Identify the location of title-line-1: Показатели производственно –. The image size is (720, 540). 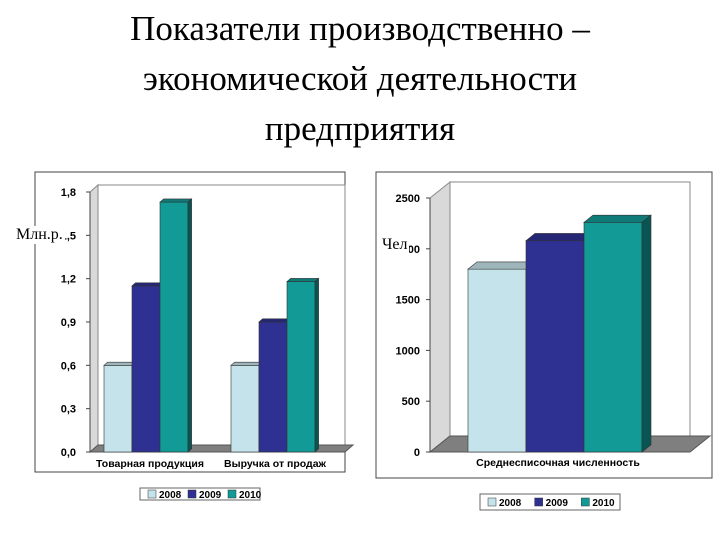
(360, 28).